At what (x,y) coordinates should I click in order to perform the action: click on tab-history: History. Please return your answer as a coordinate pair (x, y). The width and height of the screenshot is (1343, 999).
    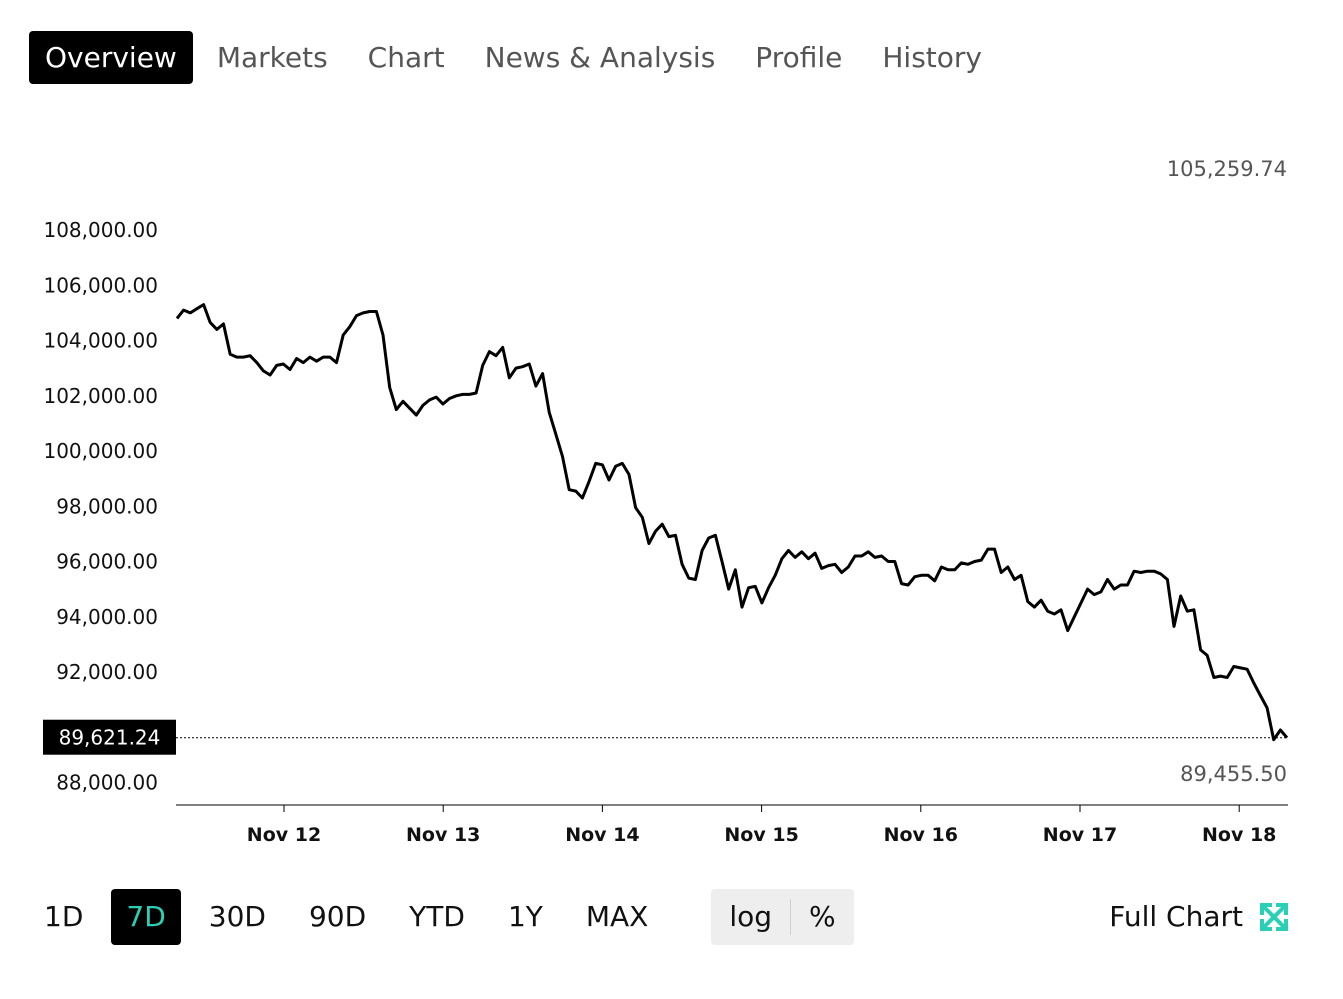
    Looking at the image, I should click on (932, 57).